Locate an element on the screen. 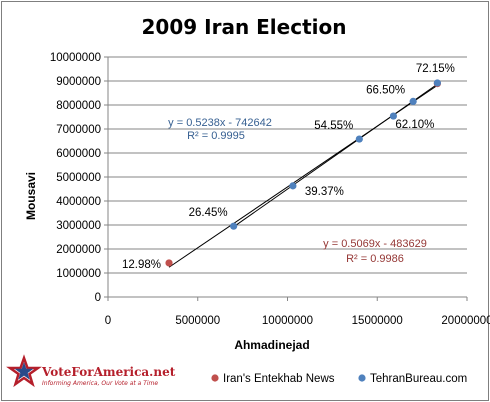  x-tick-label: 5000000 is located at coordinates (197, 321).